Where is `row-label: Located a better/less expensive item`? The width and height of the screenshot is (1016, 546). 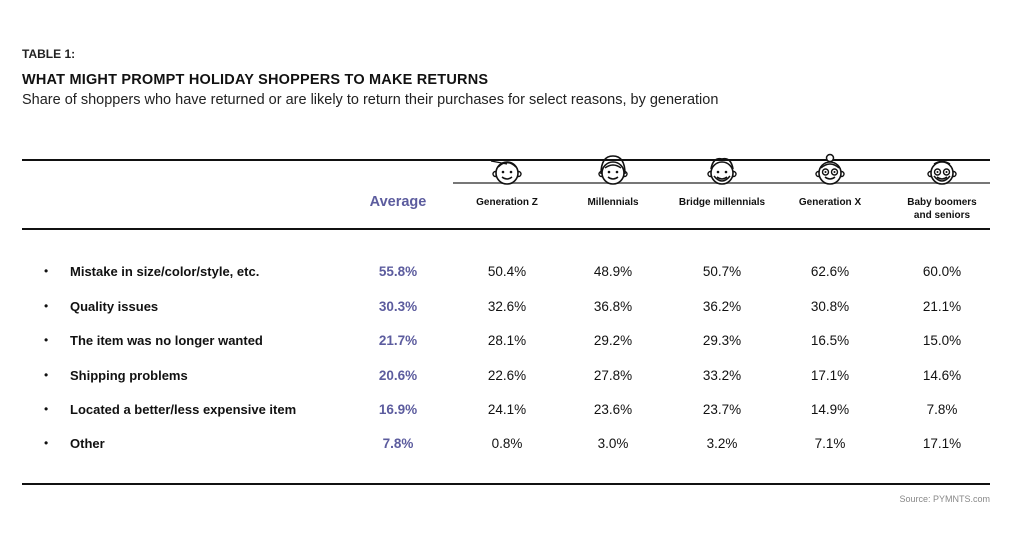
row-label: Located a better/less expensive item is located at coordinates (183, 409).